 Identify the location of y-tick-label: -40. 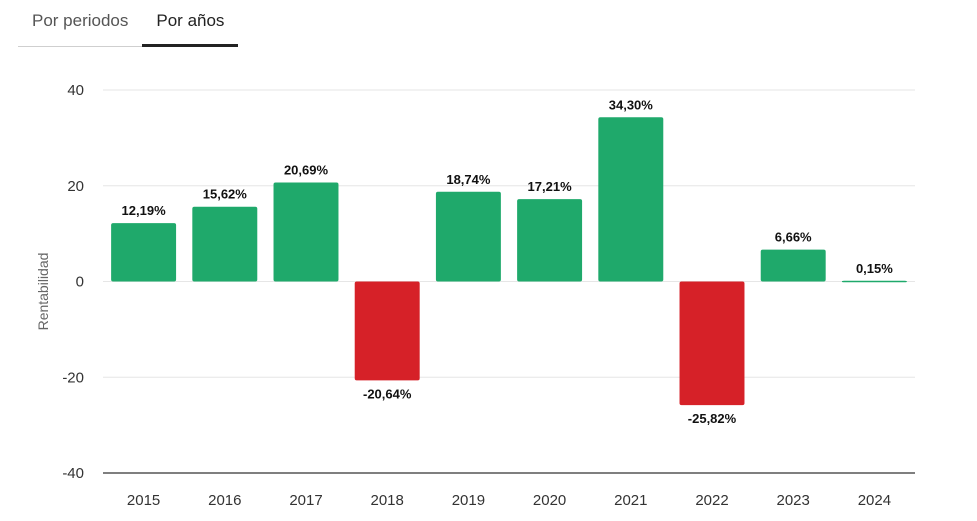
(73, 473).